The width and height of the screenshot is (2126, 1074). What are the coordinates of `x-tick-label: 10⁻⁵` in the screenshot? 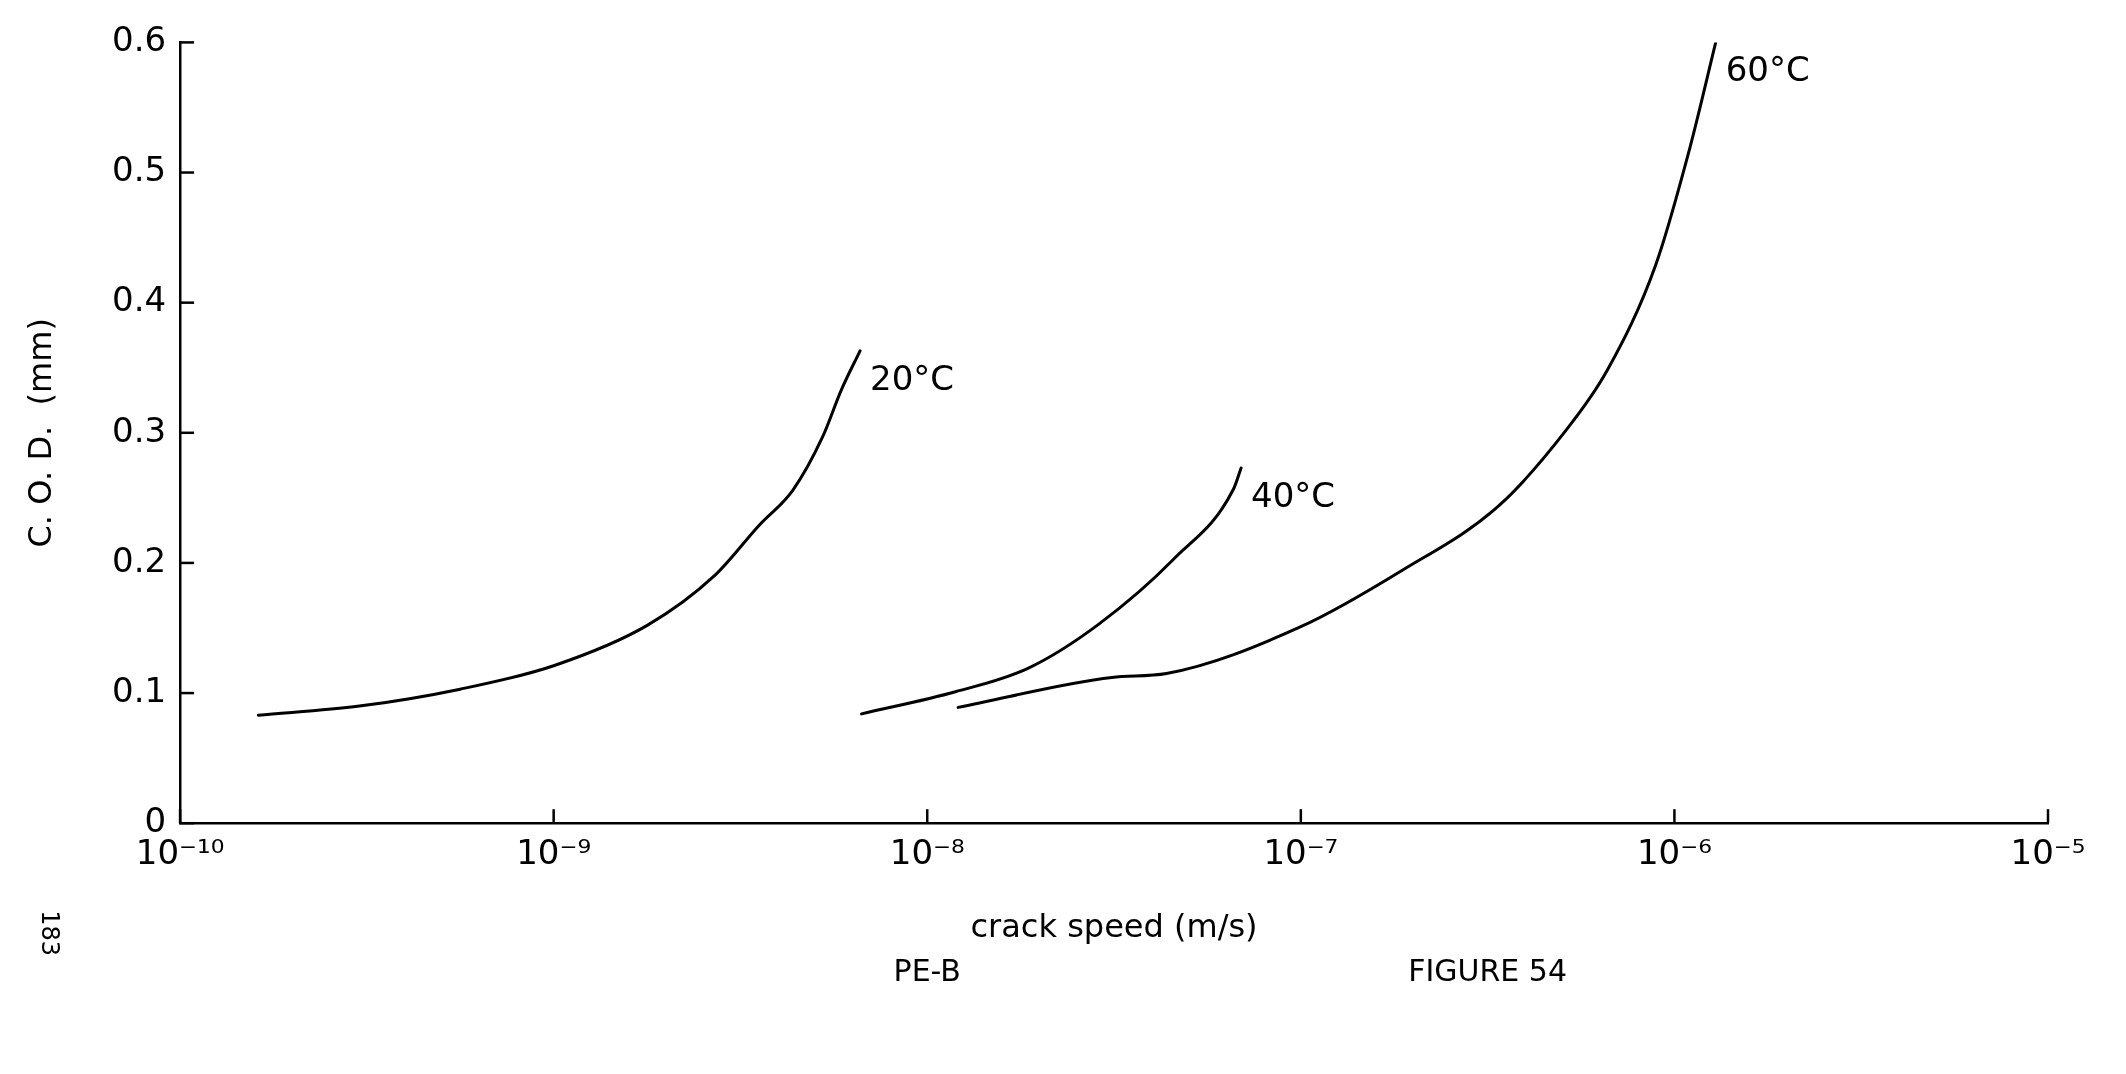 It's located at (2048, 852).